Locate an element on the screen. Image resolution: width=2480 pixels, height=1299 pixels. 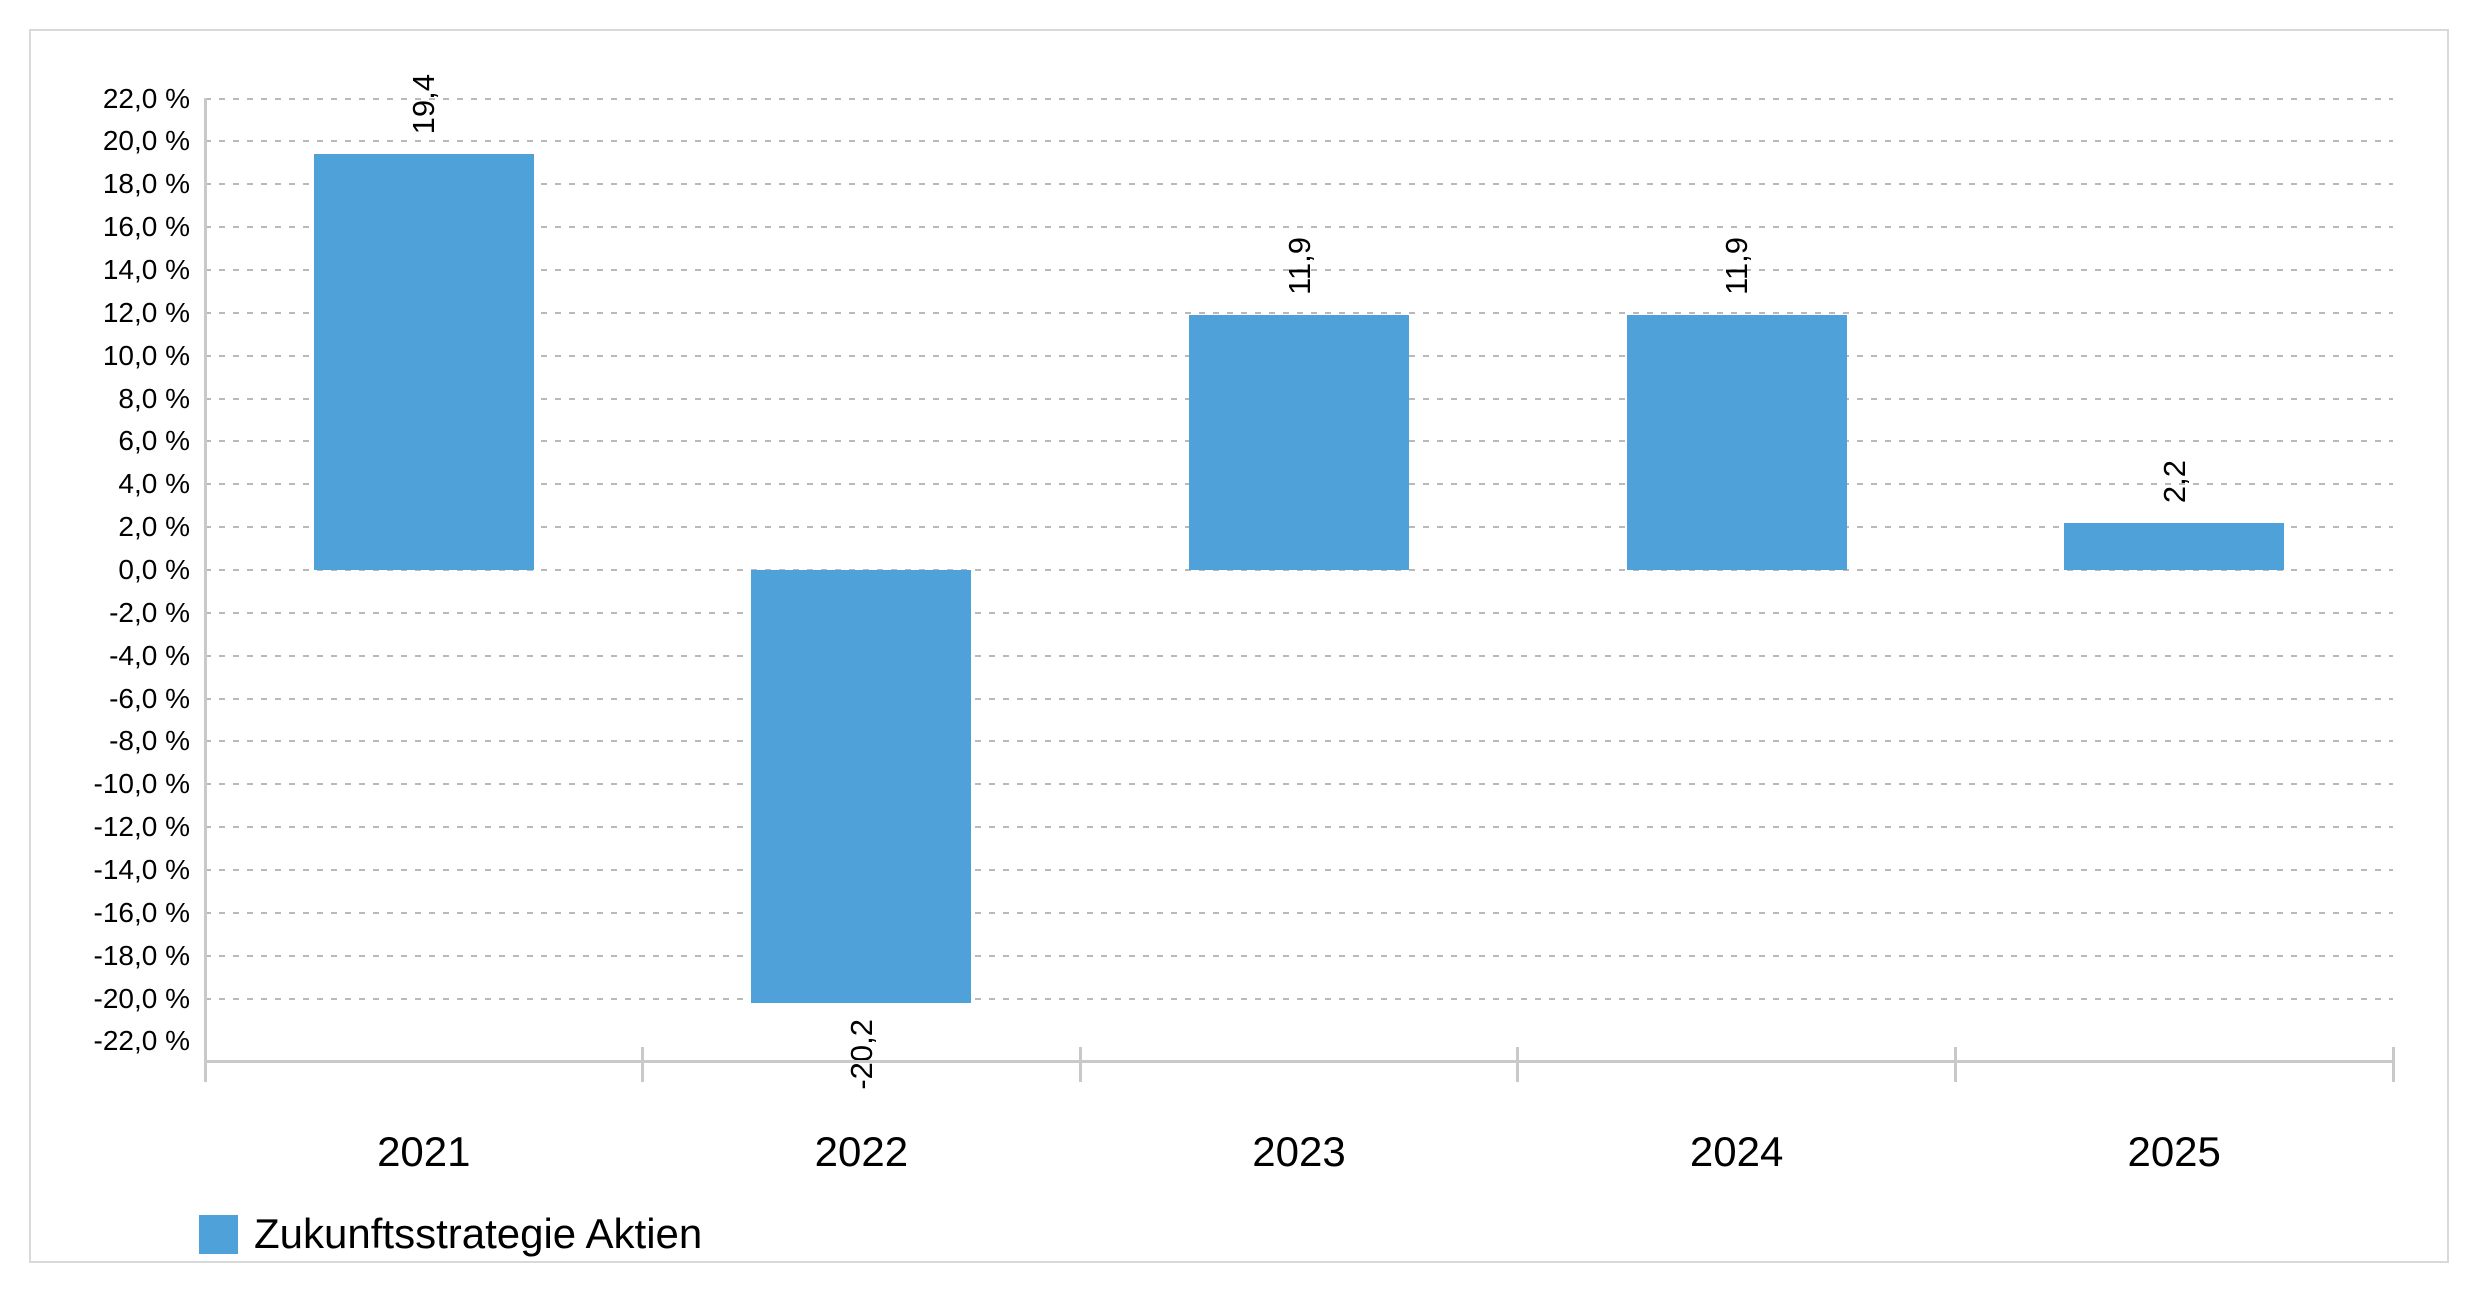
y-tick-label: 2,0 % is located at coordinates (154, 527).